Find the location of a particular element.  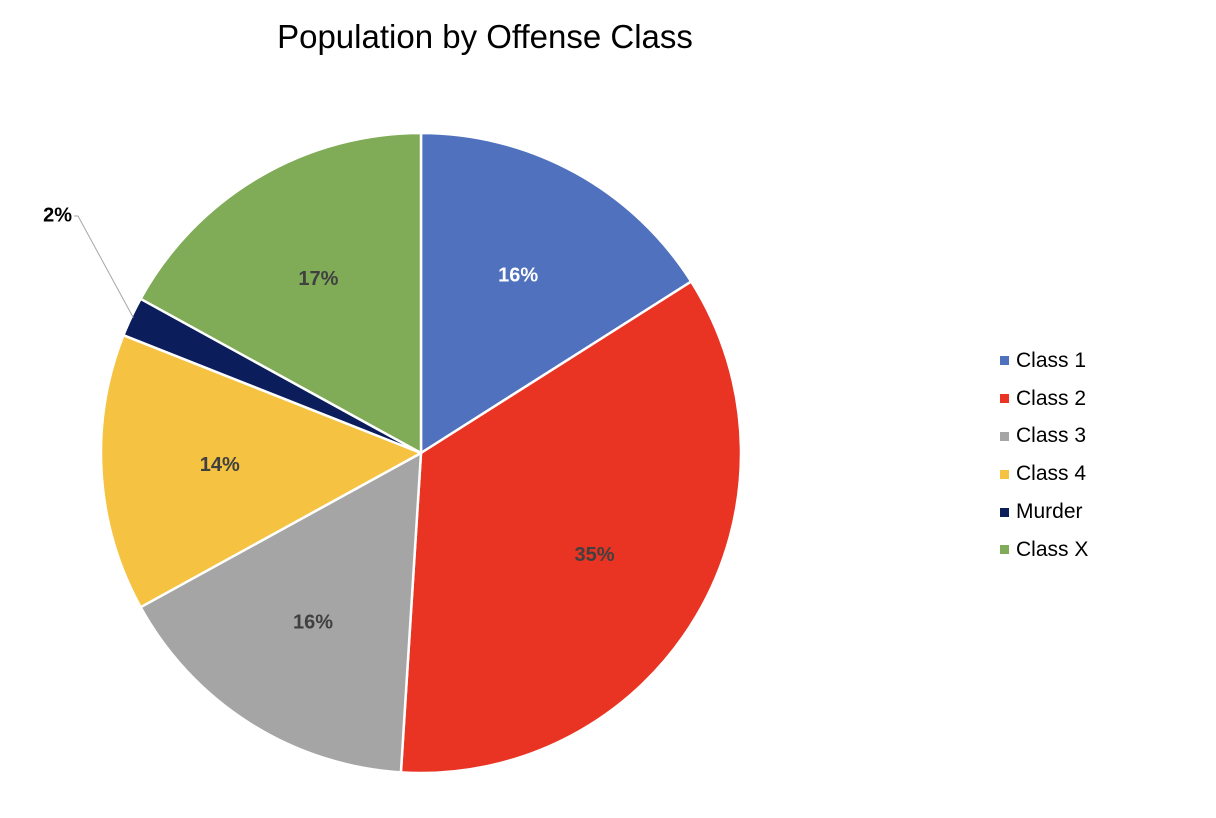

pie-slice-class-x is located at coordinates (281, 293).